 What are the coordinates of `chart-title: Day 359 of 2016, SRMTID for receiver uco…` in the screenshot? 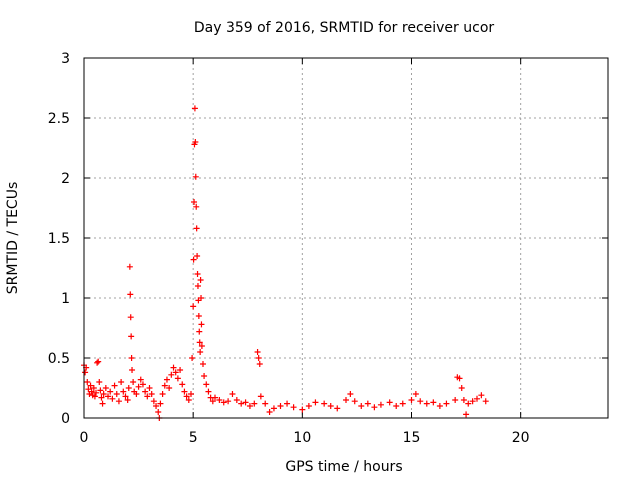 It's located at (344, 28).